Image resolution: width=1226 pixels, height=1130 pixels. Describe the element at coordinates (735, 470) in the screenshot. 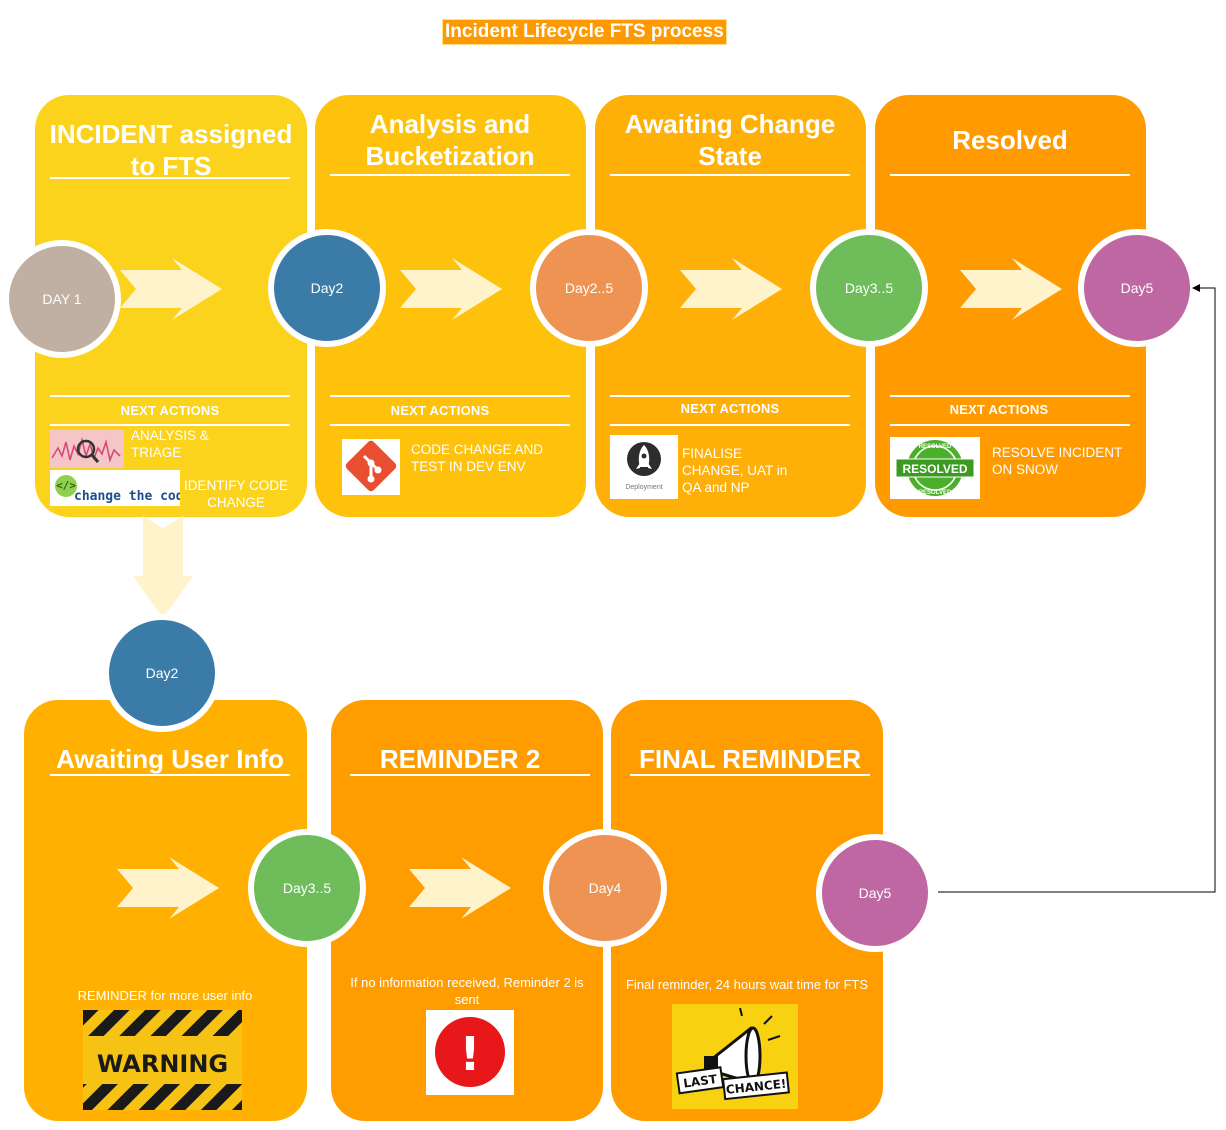

I see `action-text: FINALISE CHANGE, UAT in QA and NP` at that location.